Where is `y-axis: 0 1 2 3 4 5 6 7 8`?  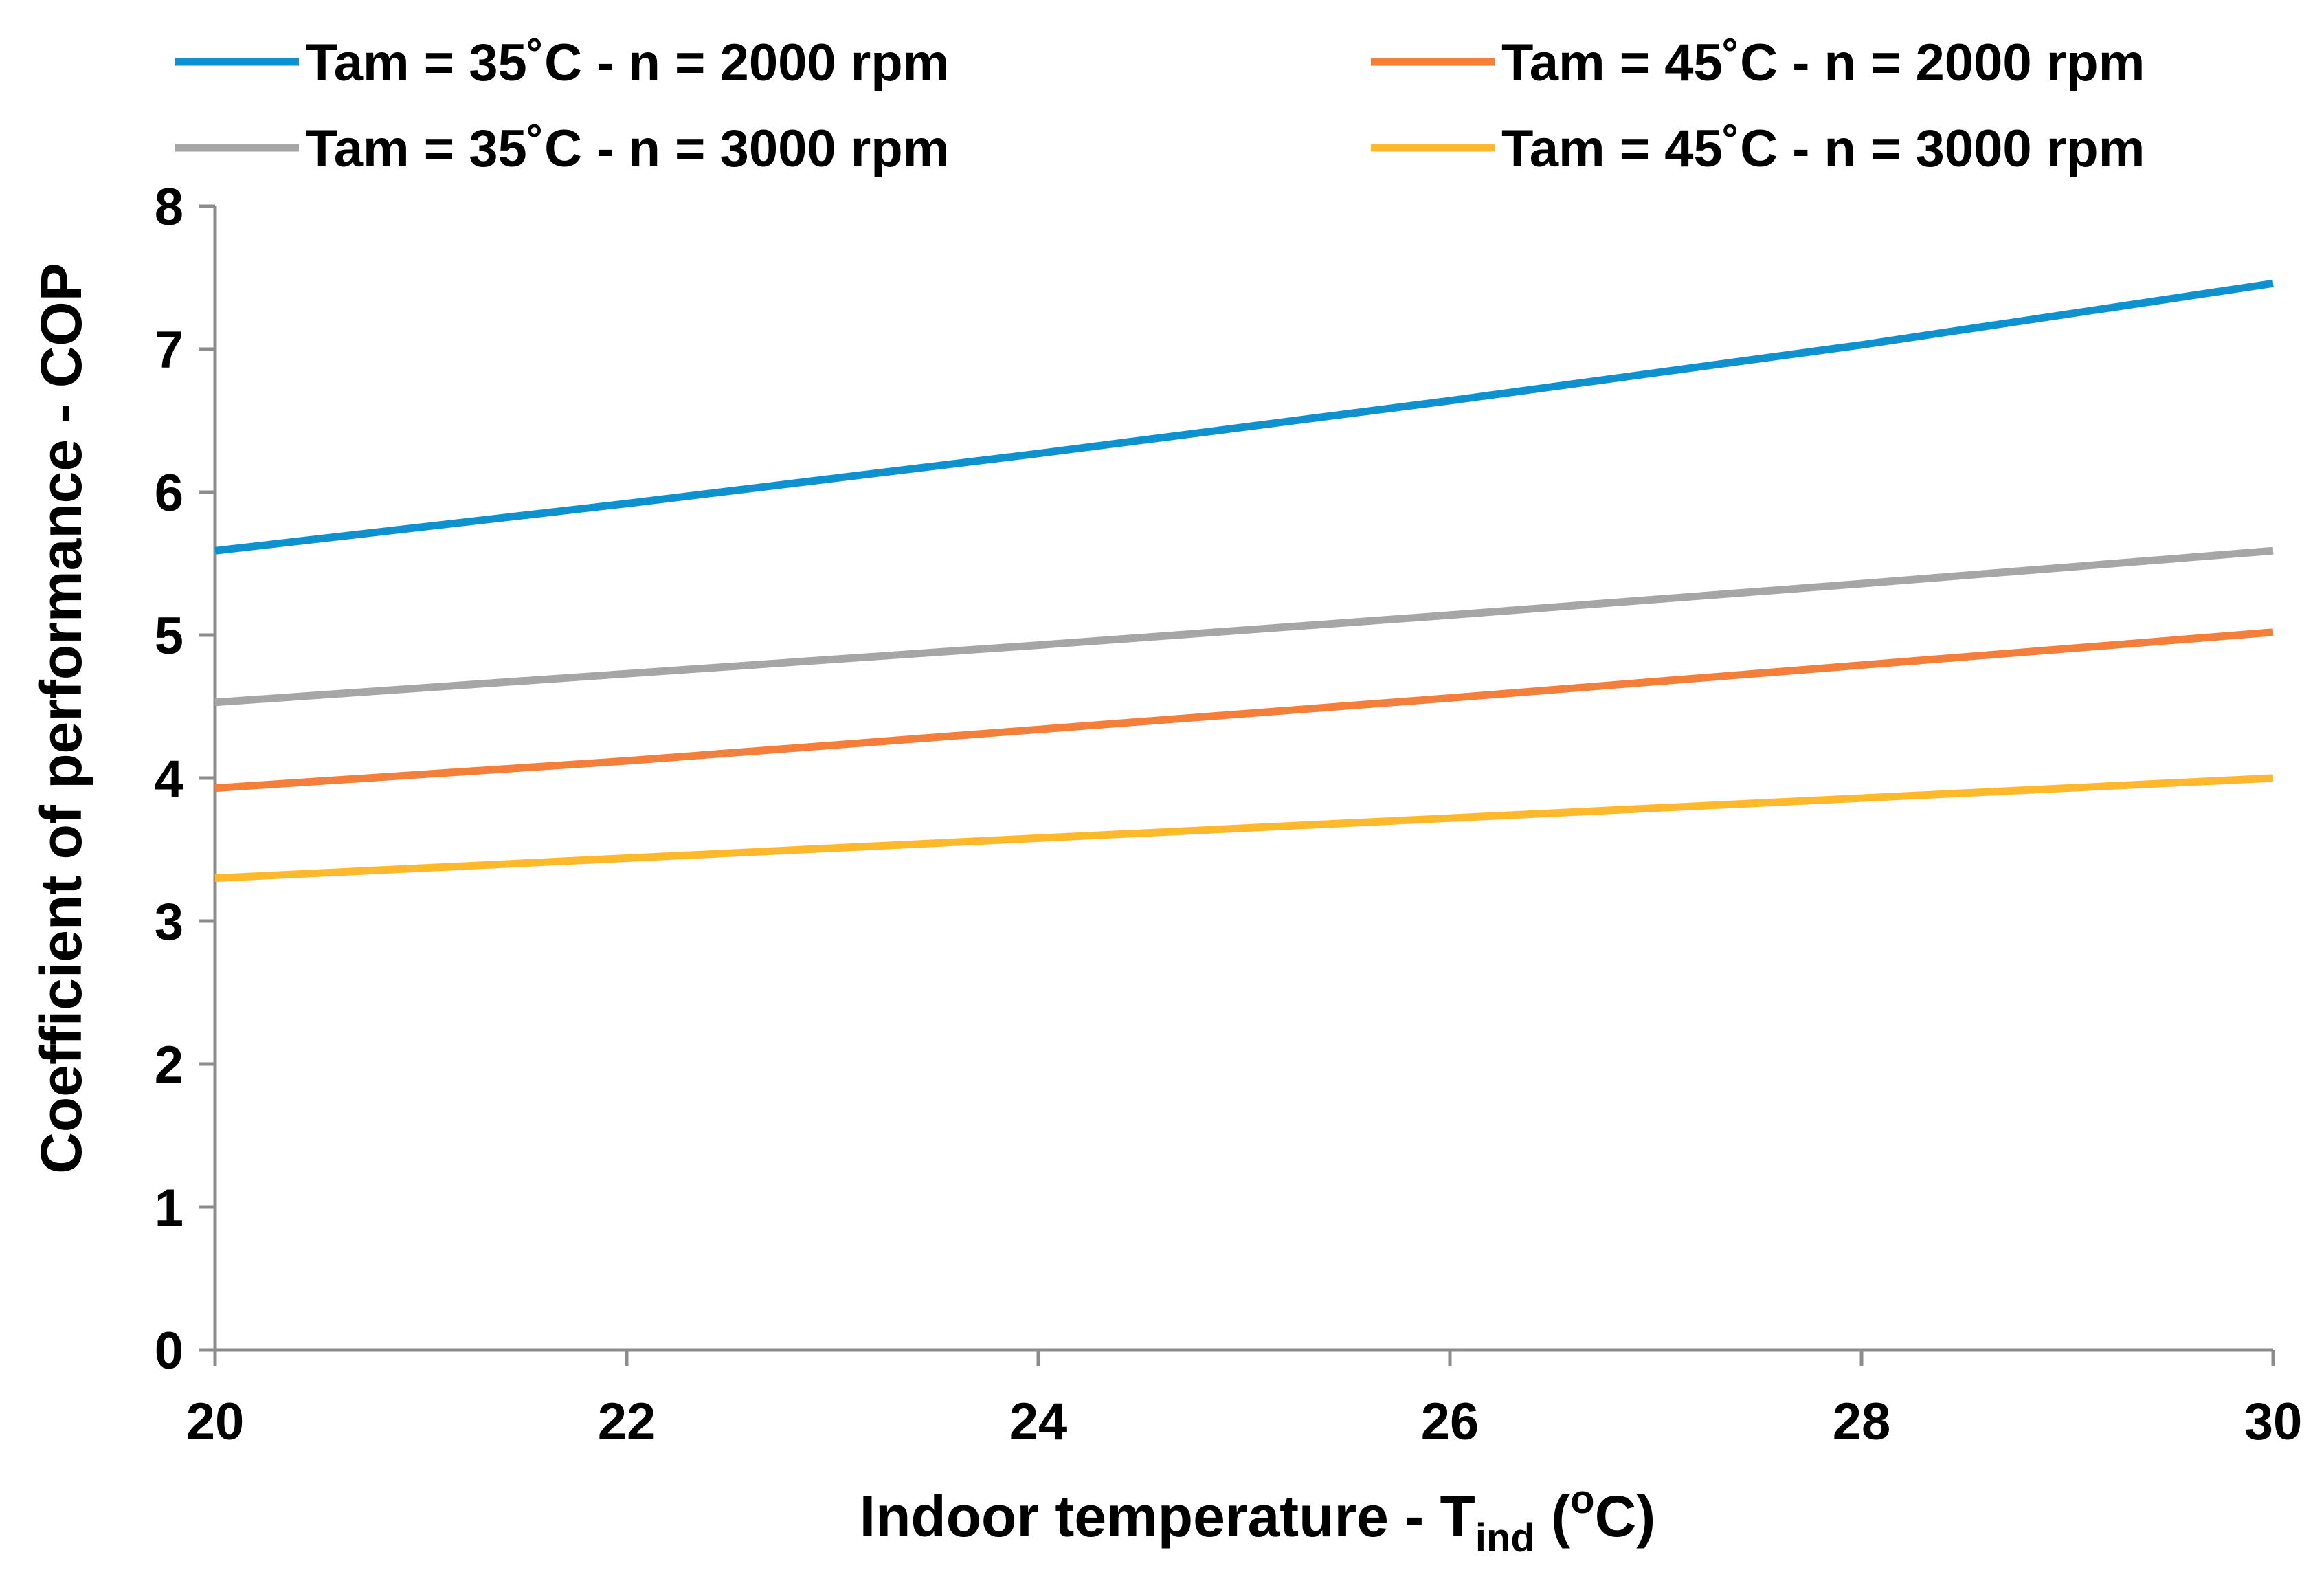 y-axis: 0 1 2 3 4 5 6 7 8 is located at coordinates (186, 779).